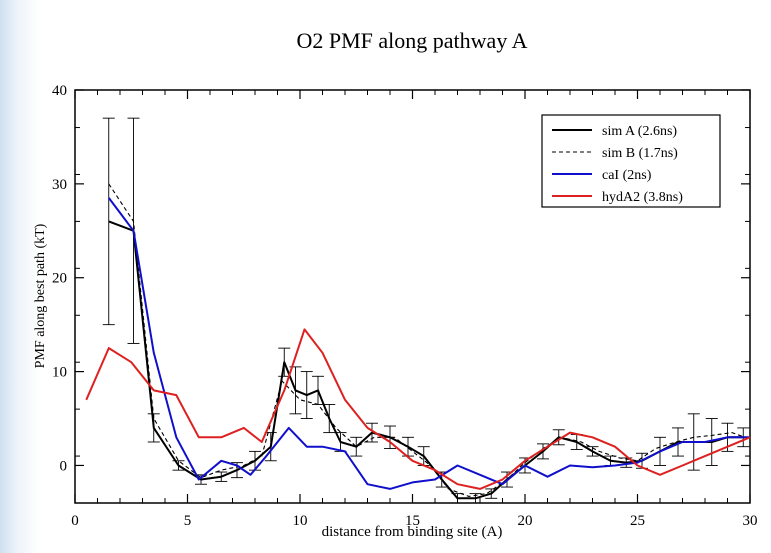 The image size is (771, 553). What do you see at coordinates (59, 373) in the screenshot?
I see `y-tick-label: 10` at bounding box center [59, 373].